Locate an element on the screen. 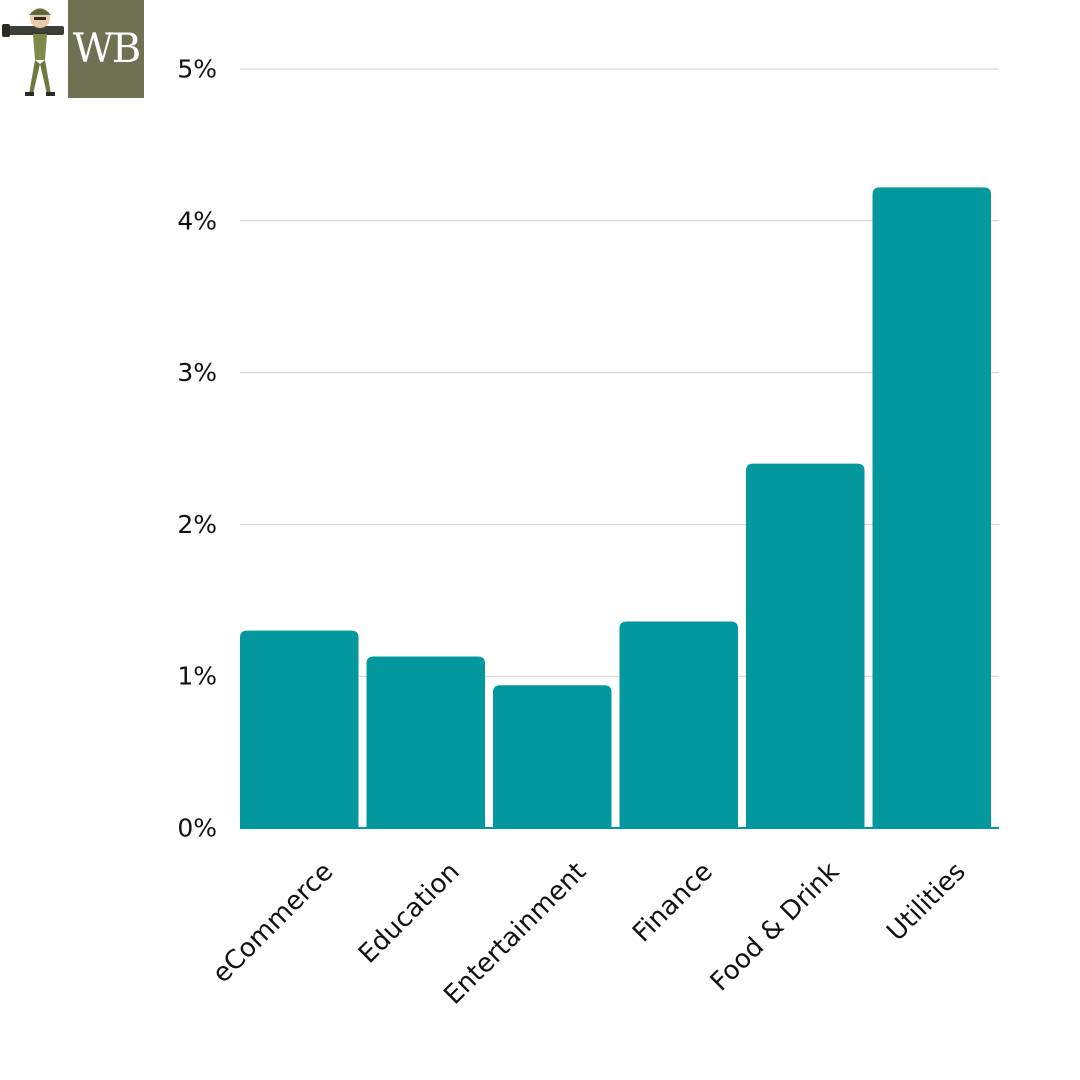 This screenshot has height=1080, width=1080. bar-utilities is located at coordinates (931, 508).